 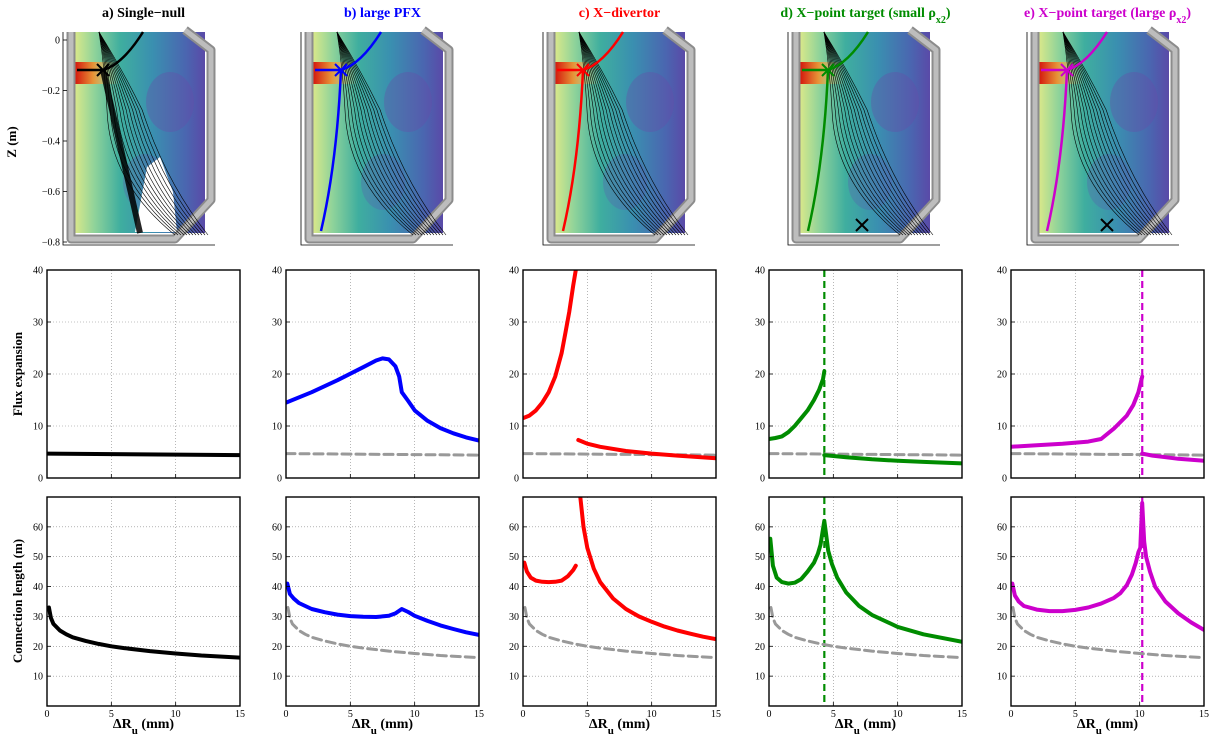 What do you see at coordinates (382, 13) in the screenshot?
I see `panel-title-b: b) large PFX` at bounding box center [382, 13].